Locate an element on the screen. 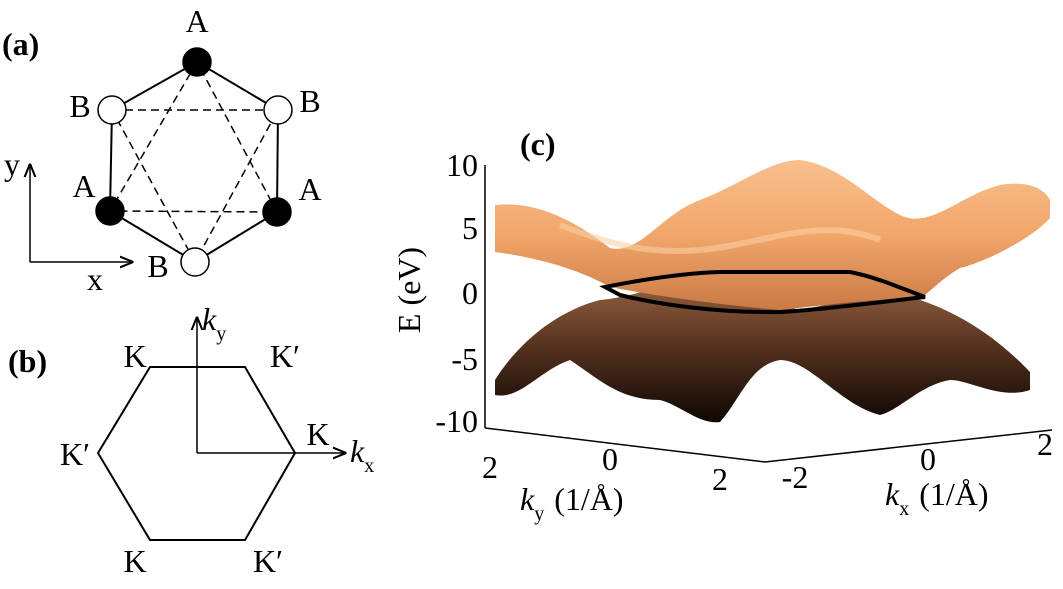 Image resolution: width=1063 pixels, height=589 pixels. tick-label: 10 is located at coordinates (462, 165).